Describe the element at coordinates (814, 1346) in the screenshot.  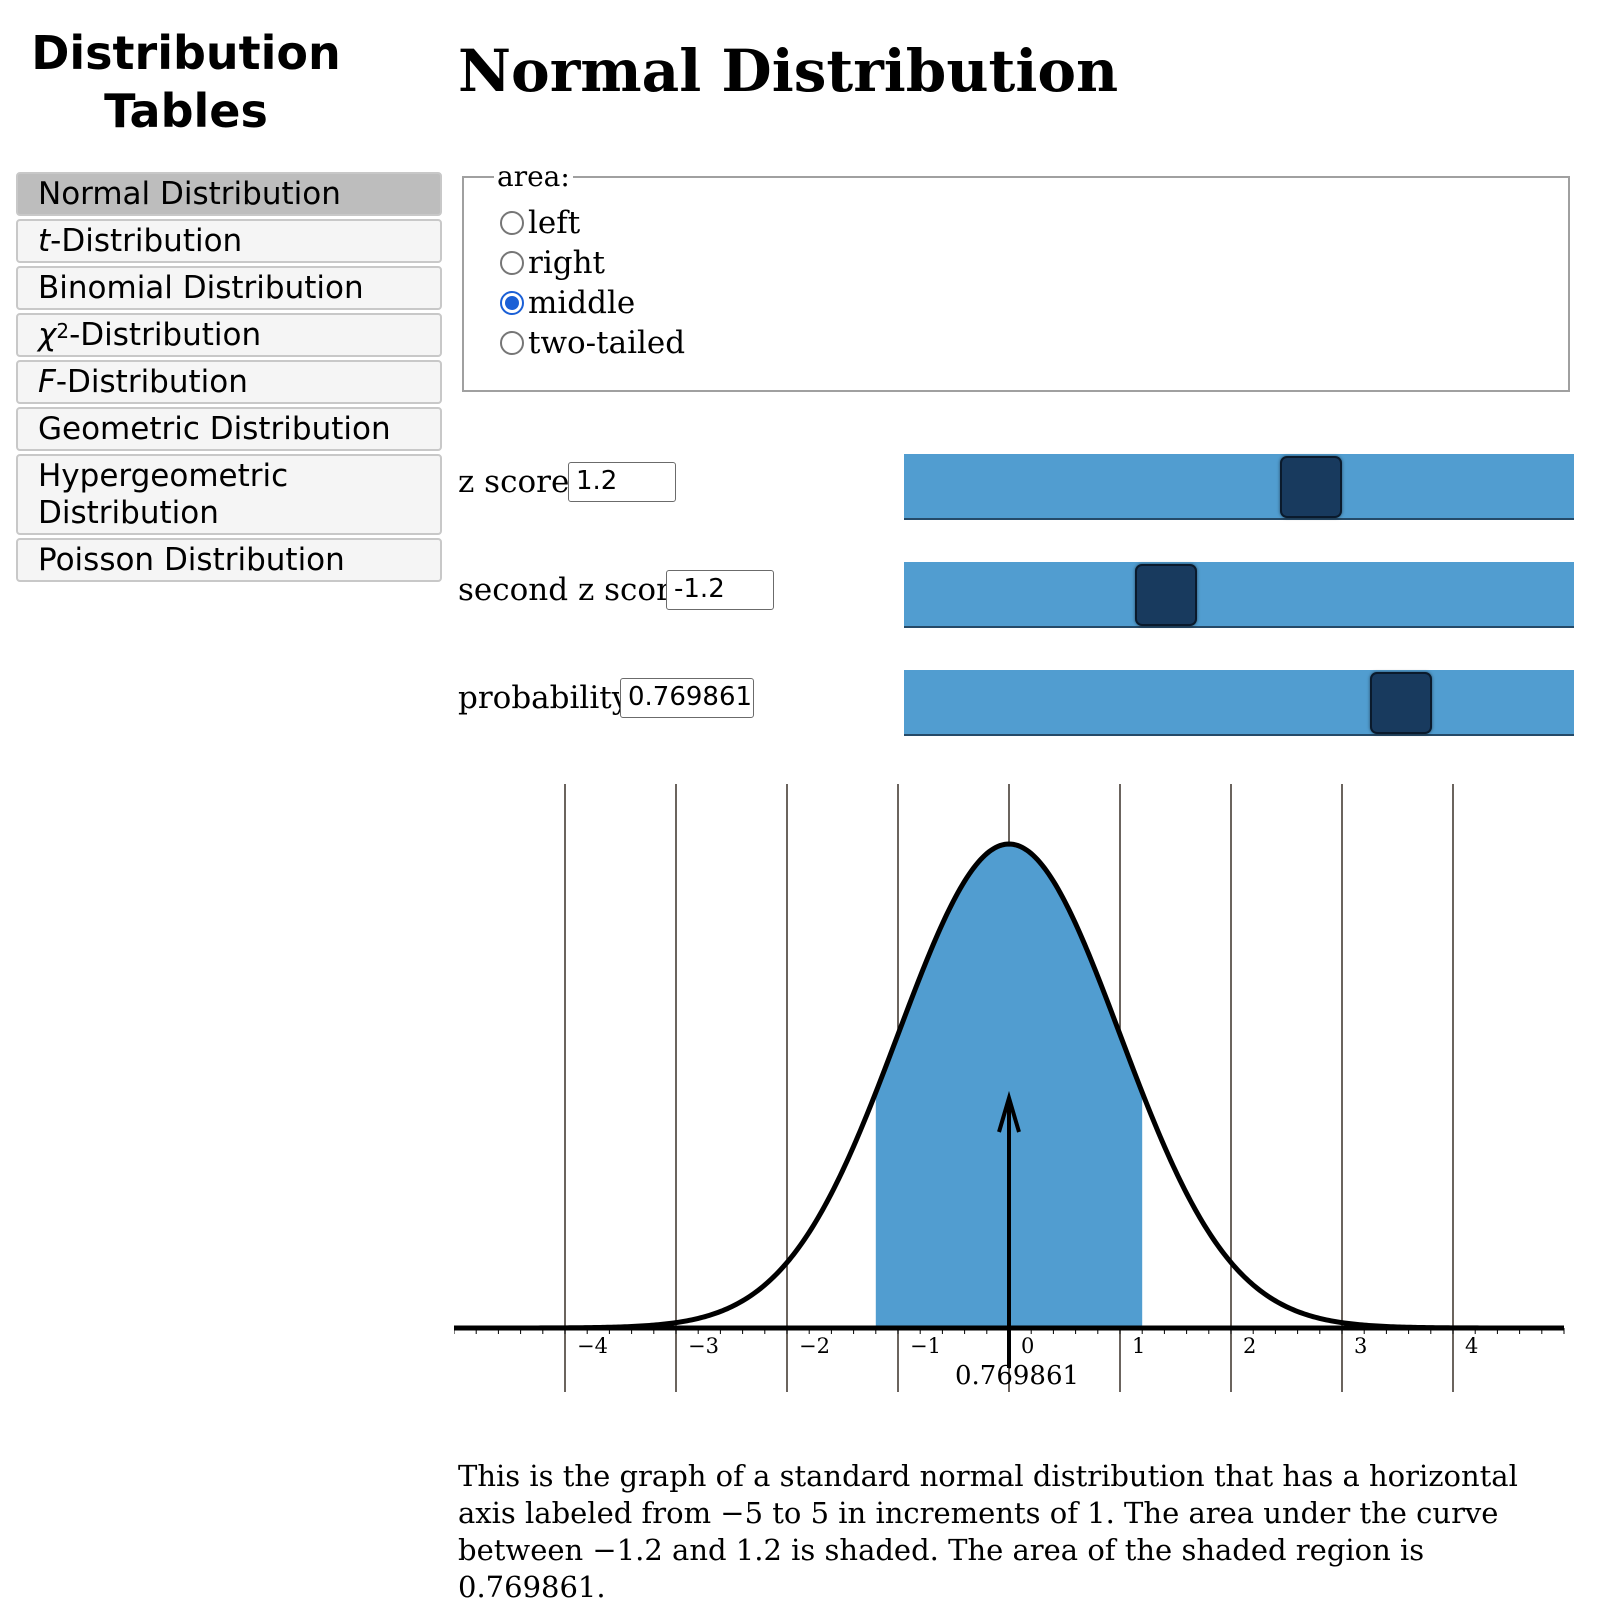
I see `tick-label: −2` at that location.